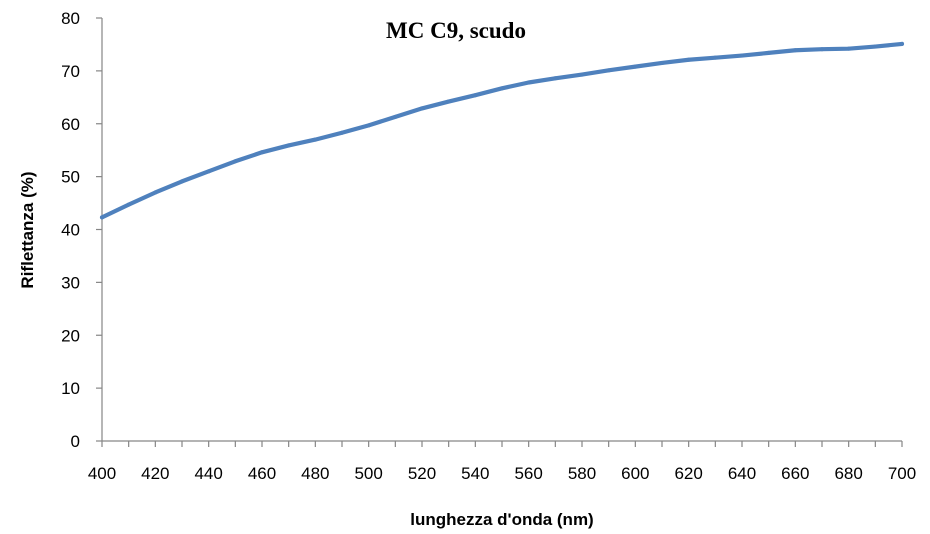 The width and height of the screenshot is (930, 534). Describe the element at coordinates (70, 177) in the screenshot. I see `y-tick-label: 50` at that location.